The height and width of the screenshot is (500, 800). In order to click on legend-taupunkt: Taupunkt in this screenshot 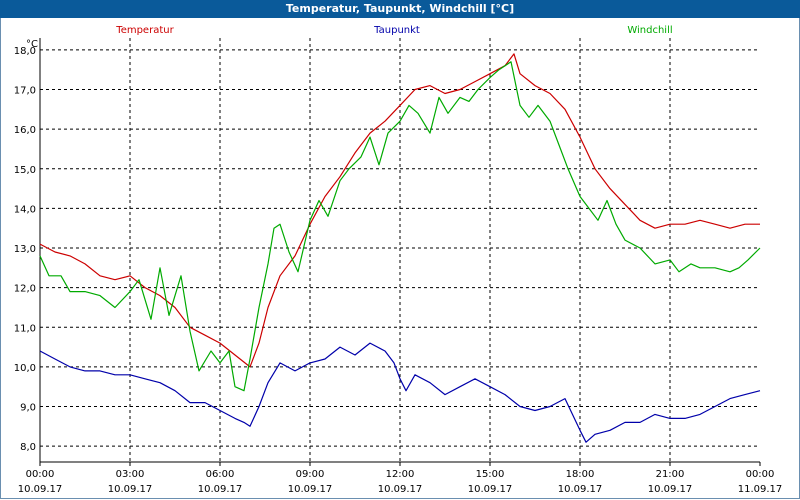, I will do `click(396, 30)`.